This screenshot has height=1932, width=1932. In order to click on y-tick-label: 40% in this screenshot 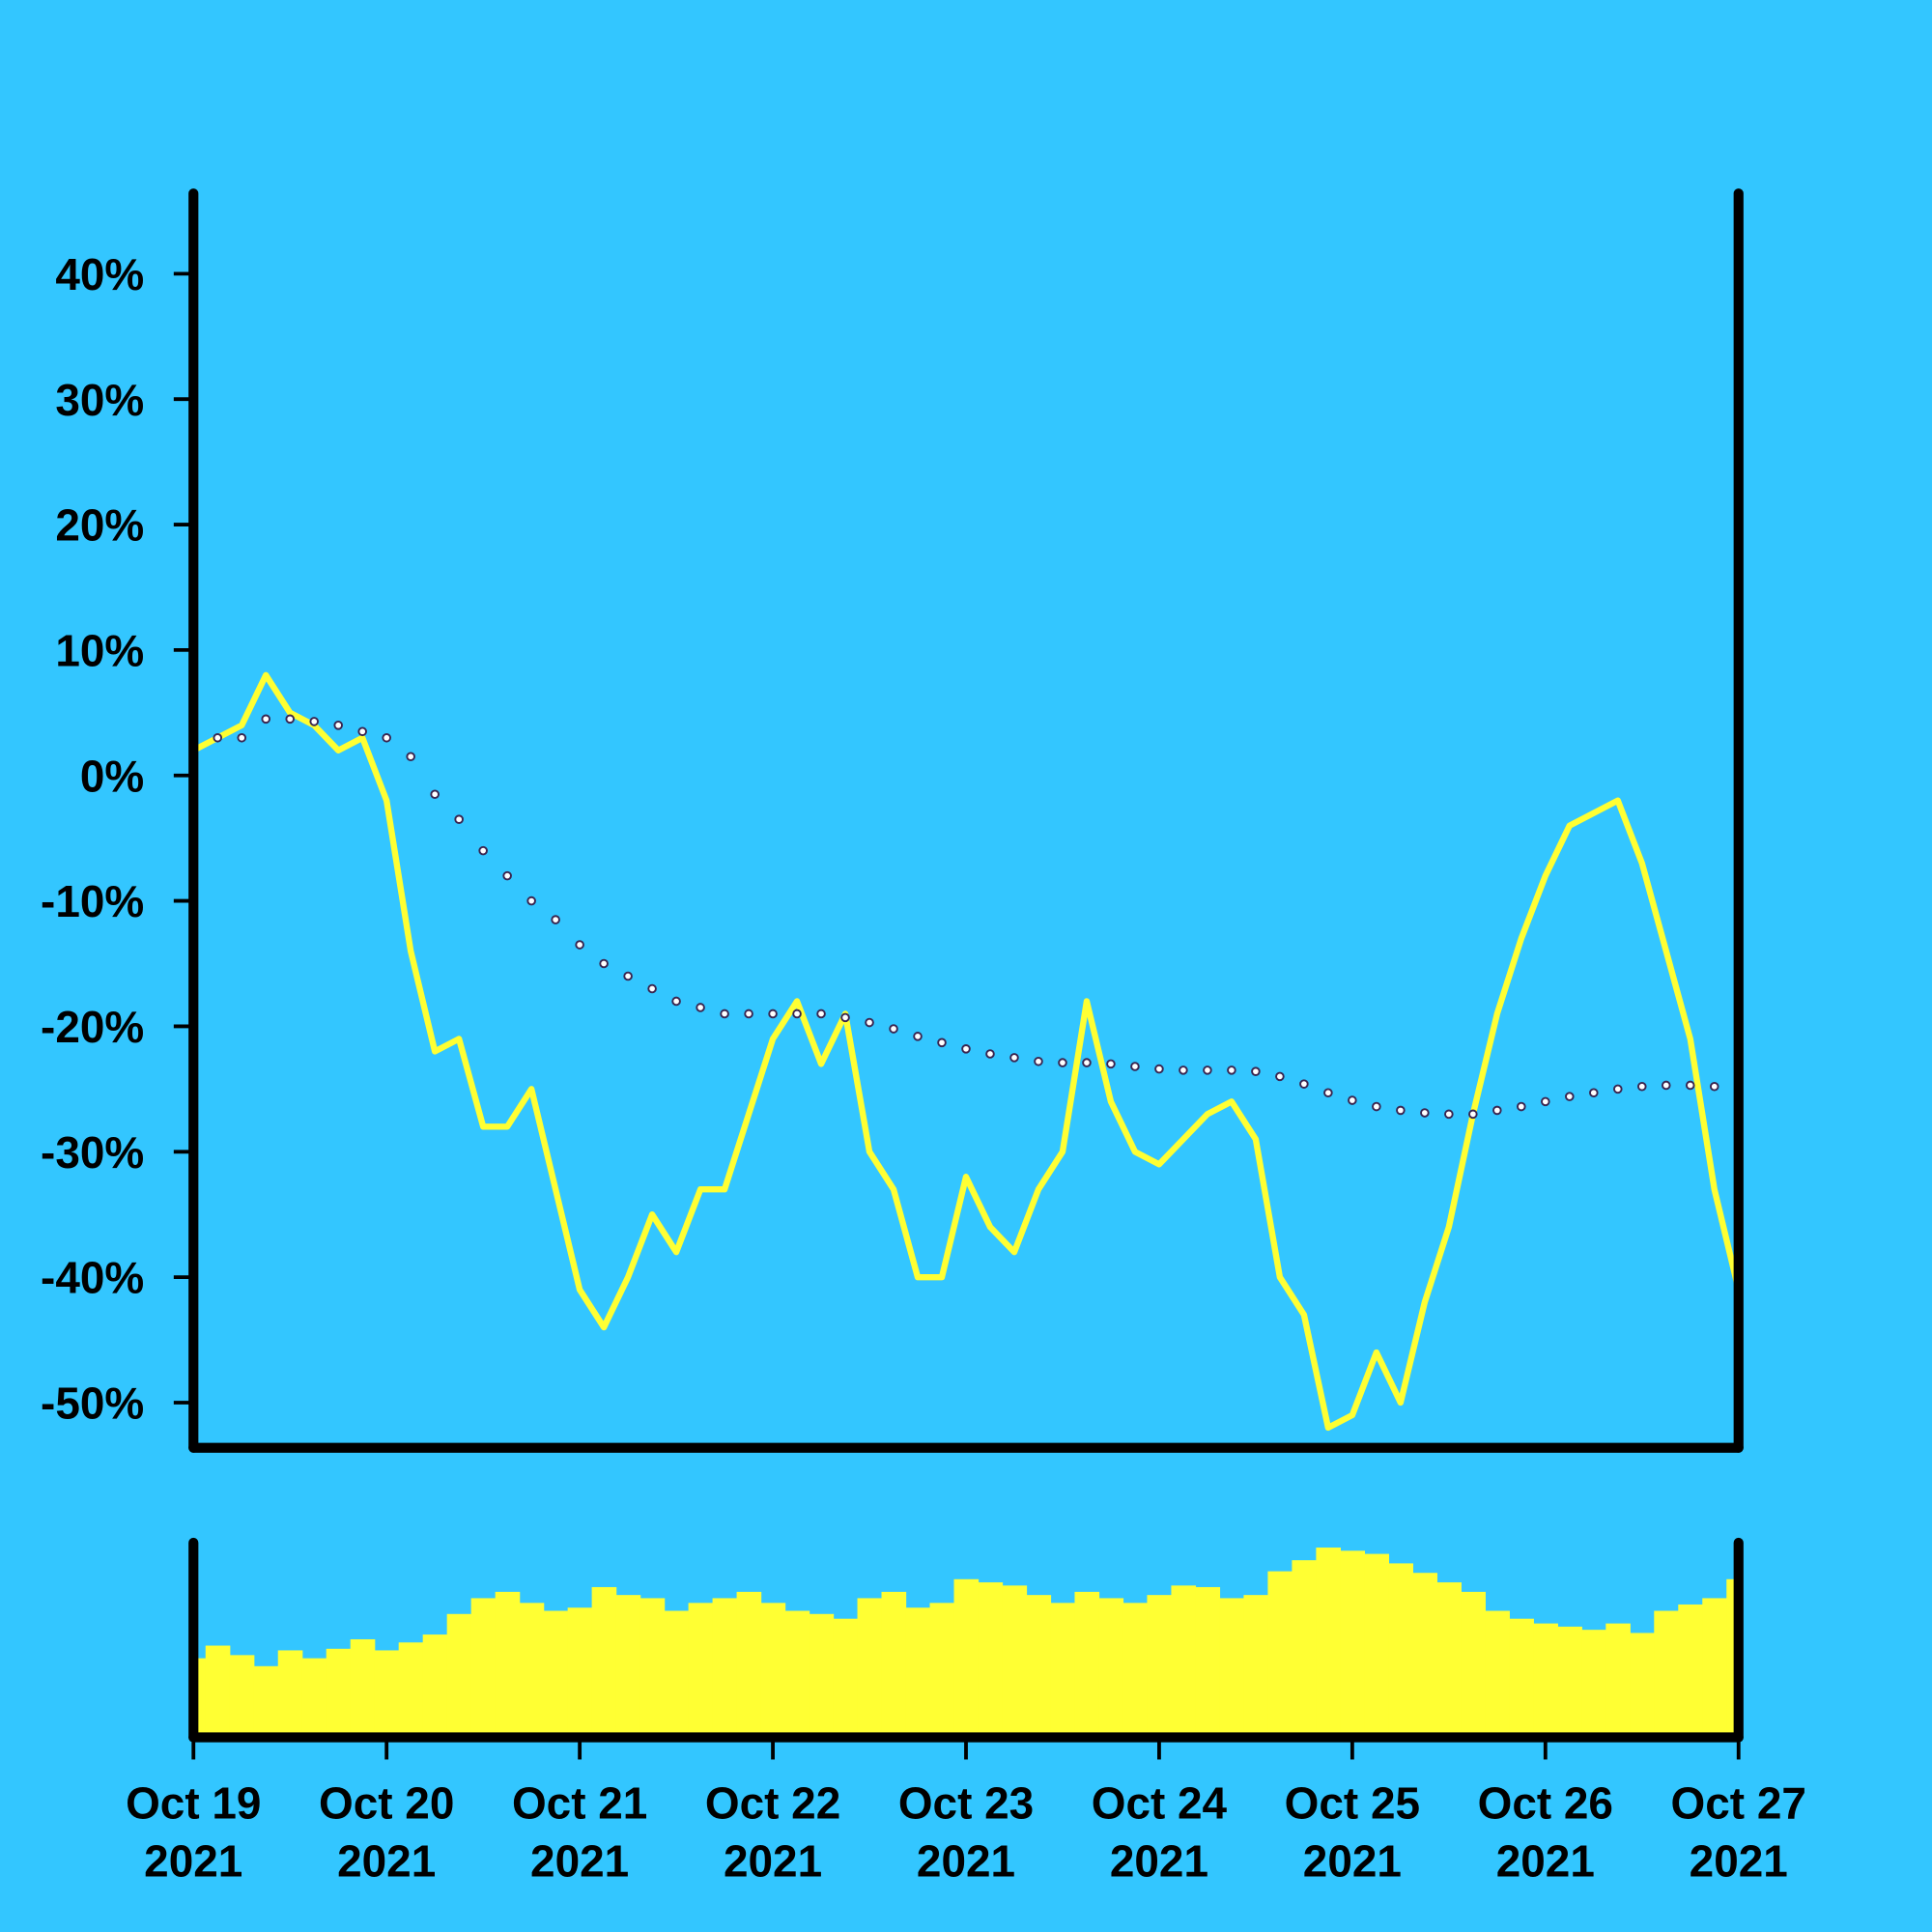, I will do `click(99, 274)`.